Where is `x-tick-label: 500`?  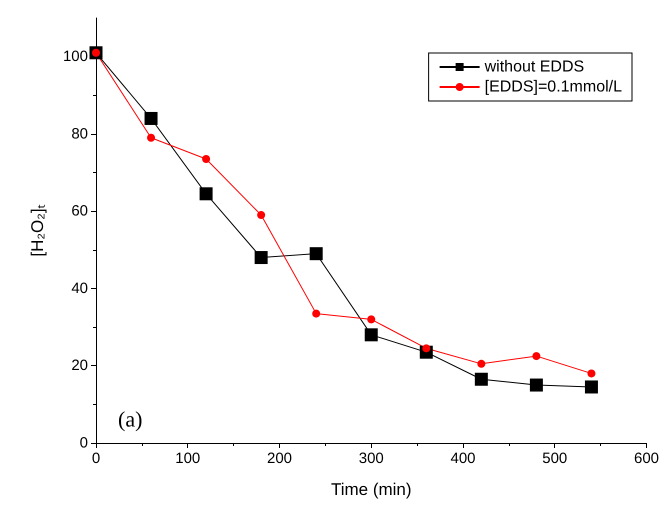 x-tick-label: 500 is located at coordinates (555, 458).